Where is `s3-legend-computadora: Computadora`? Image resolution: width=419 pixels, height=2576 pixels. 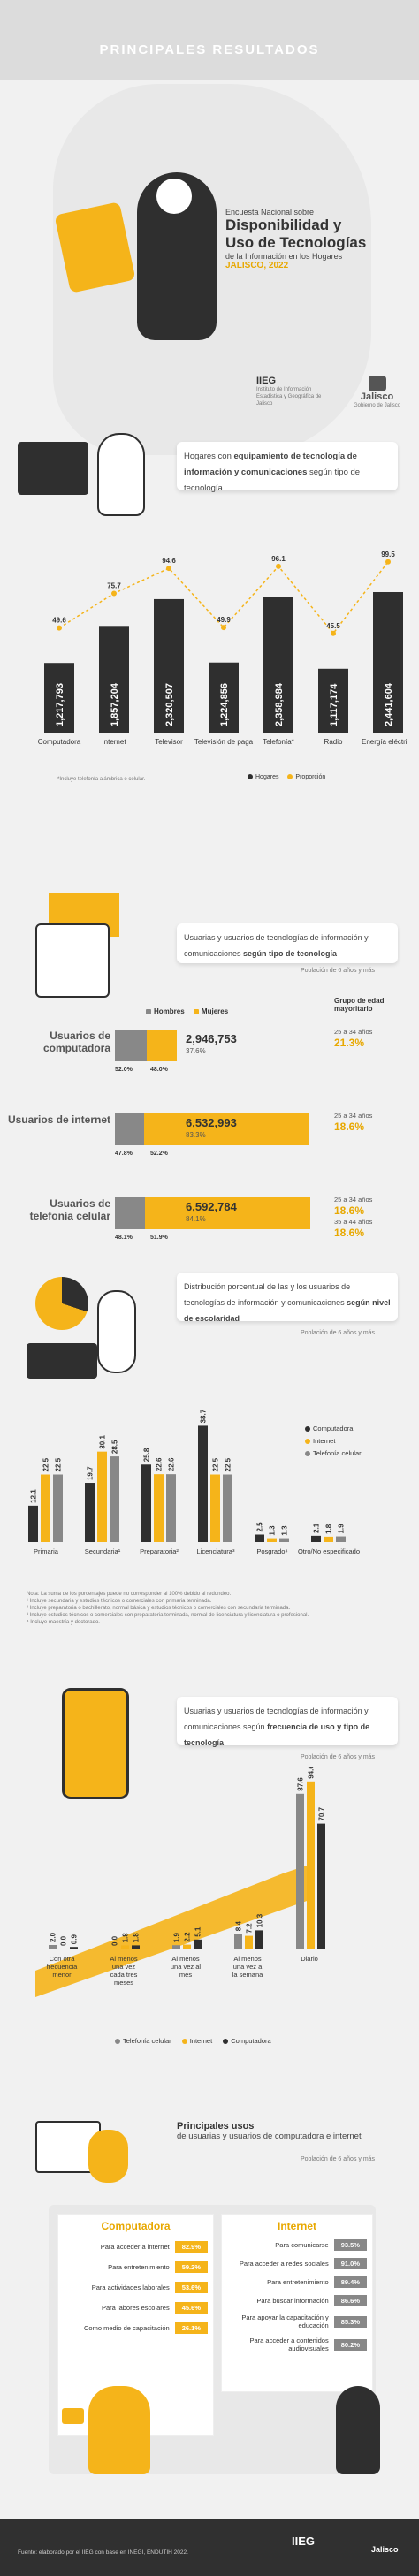
s3-legend-computadora: Computadora is located at coordinates (333, 1428).